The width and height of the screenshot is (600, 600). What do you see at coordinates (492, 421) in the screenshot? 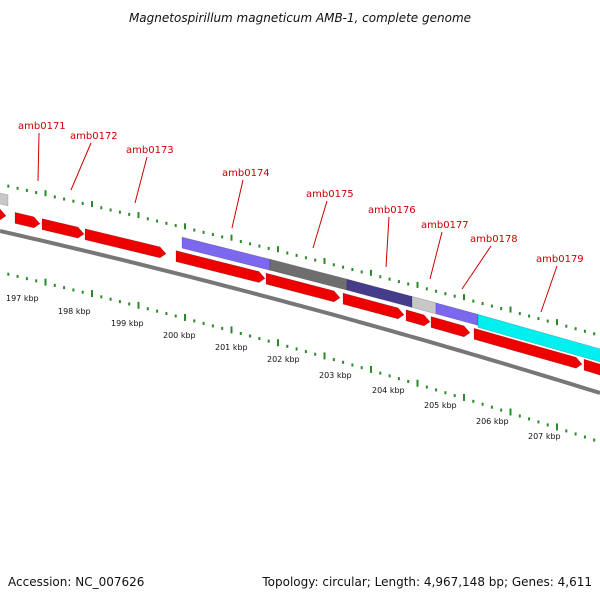
I see `kbp-label: 206 kbp` at bounding box center [492, 421].